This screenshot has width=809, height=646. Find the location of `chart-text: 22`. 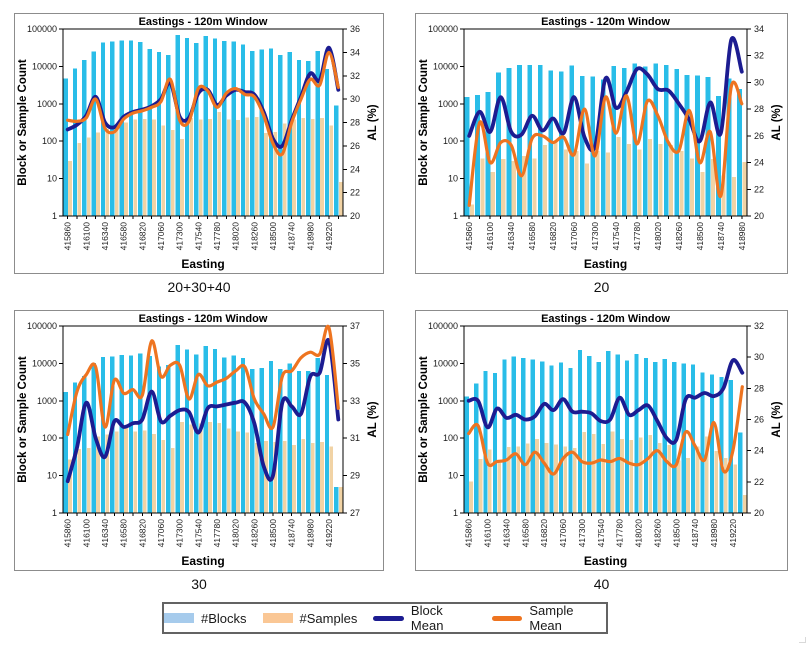

chart-text: 22 is located at coordinates (355, 193).